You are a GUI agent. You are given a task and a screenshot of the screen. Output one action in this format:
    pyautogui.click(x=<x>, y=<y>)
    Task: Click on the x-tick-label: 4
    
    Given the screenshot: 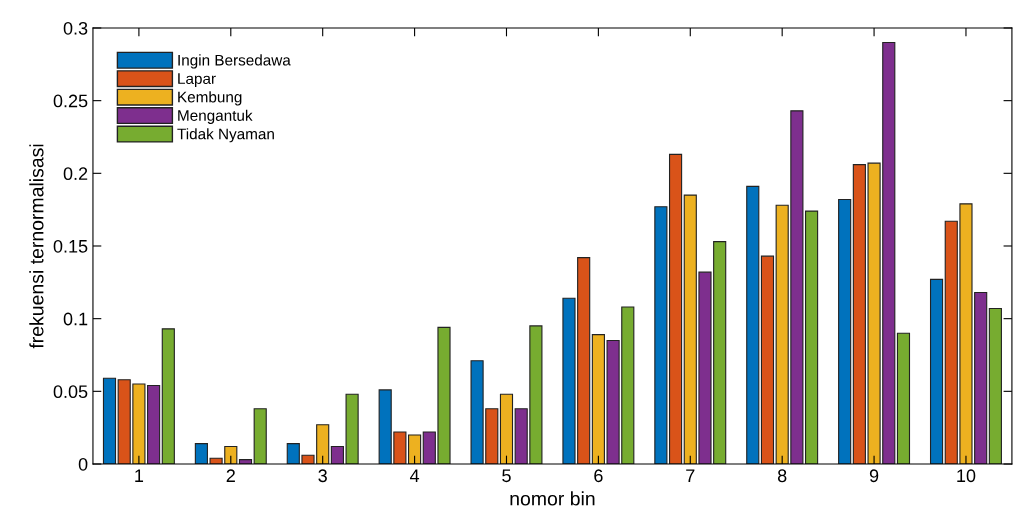 What is the action you would take?
    pyautogui.click(x=414, y=475)
    